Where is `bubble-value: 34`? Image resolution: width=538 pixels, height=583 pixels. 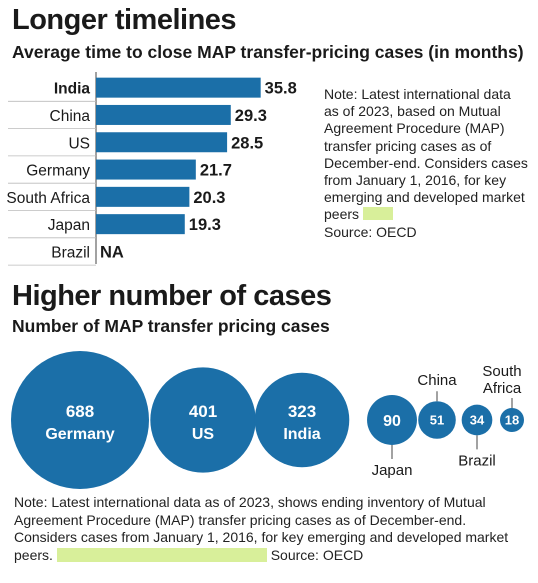
bubble-value: 34 is located at coordinates (477, 420).